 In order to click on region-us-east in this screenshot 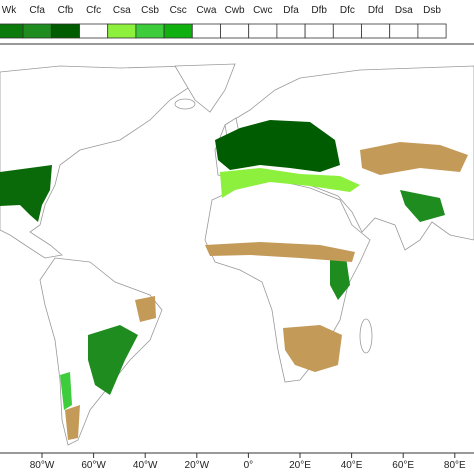, I will do `click(26, 193)`.